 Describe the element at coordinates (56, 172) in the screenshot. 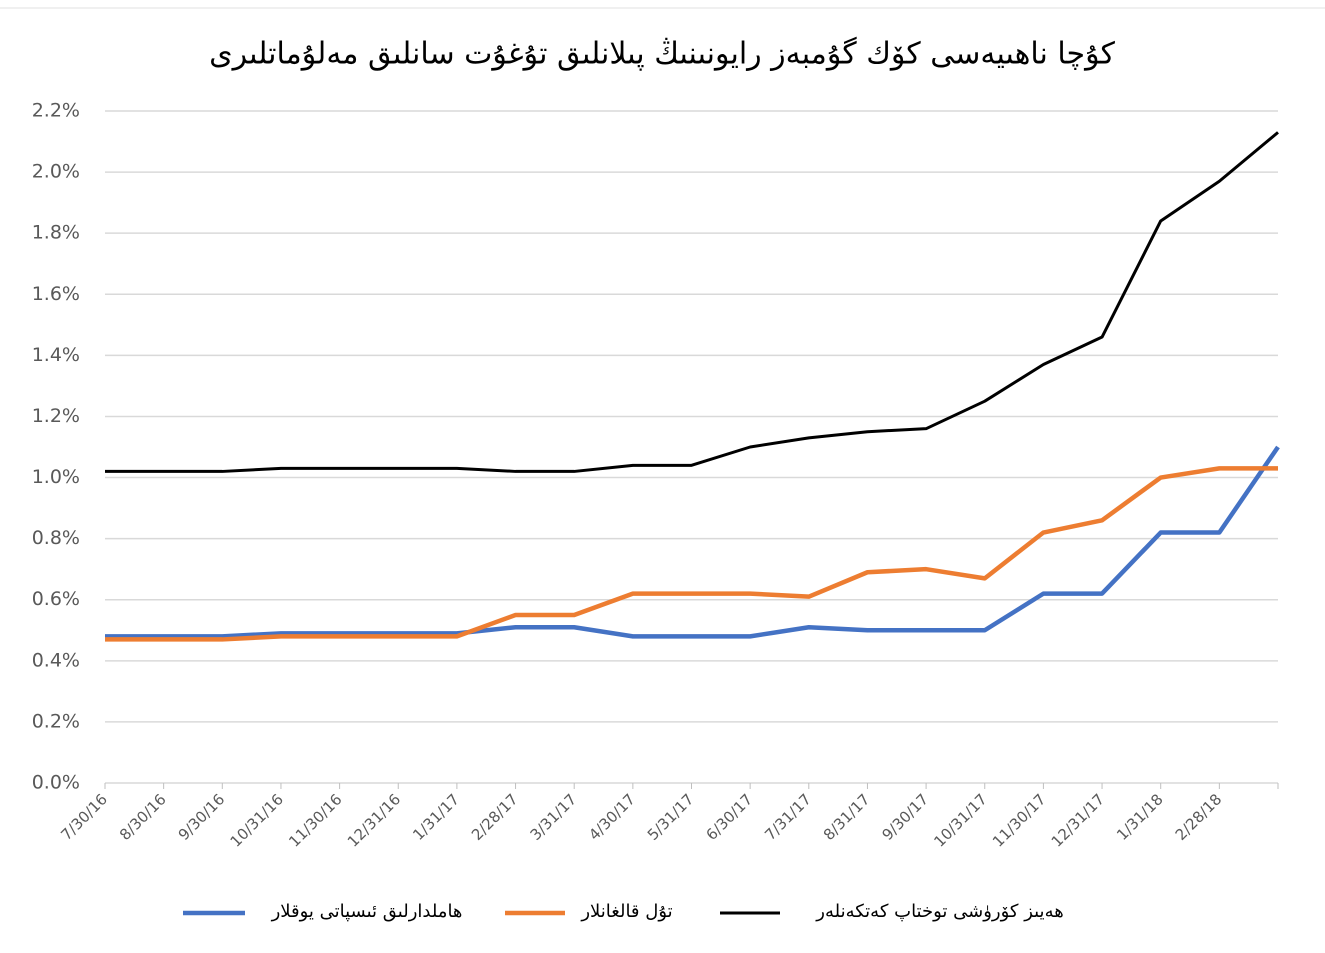

I see `y-tick-label: 2.0%` at that location.